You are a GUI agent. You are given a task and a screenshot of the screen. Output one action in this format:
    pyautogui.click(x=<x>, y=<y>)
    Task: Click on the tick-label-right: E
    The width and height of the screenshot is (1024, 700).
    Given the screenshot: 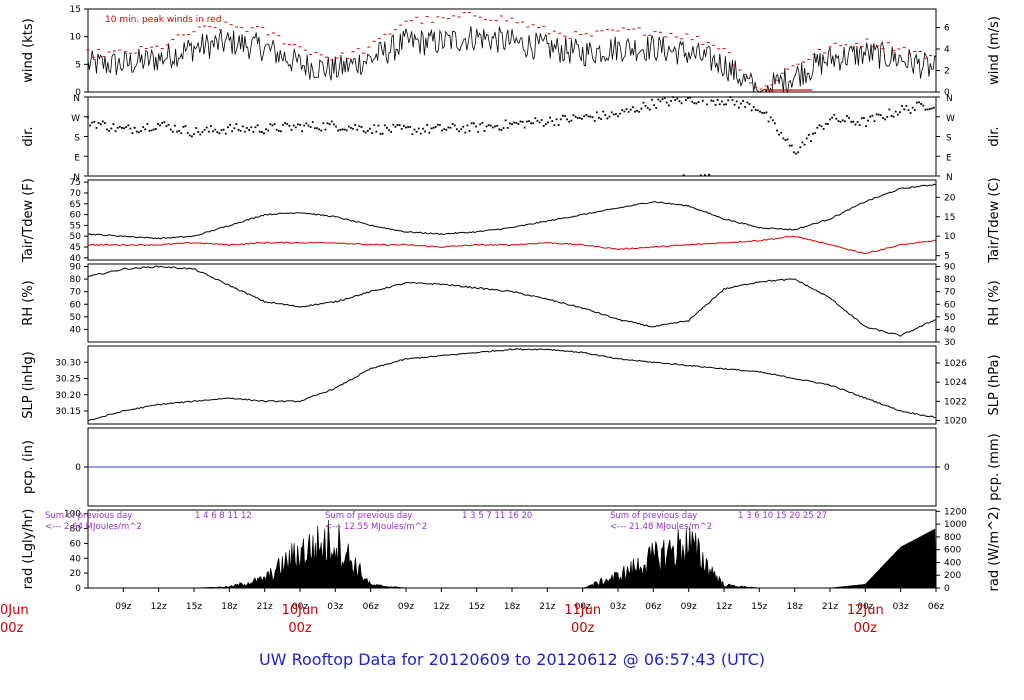 What is the action you would take?
    pyautogui.click(x=949, y=158)
    